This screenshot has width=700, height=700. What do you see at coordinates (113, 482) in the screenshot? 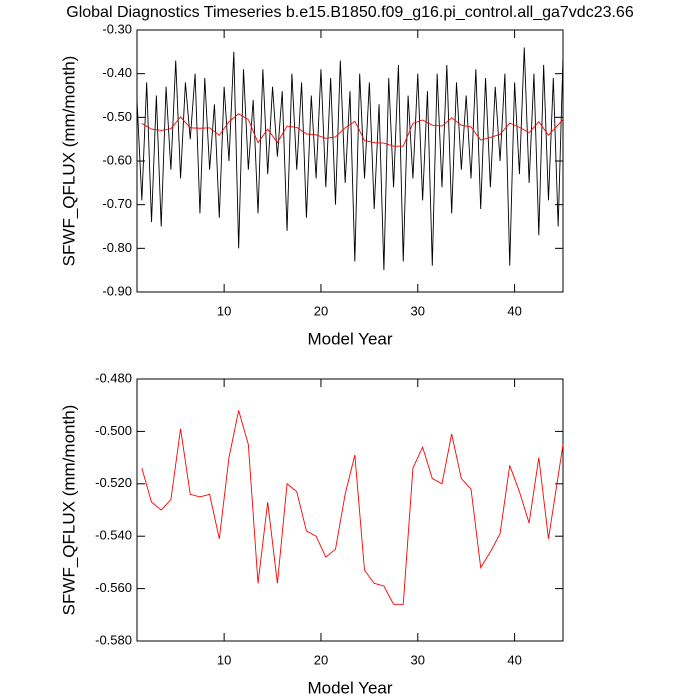
I see `y-tick-label: -0.520` at bounding box center [113, 482].